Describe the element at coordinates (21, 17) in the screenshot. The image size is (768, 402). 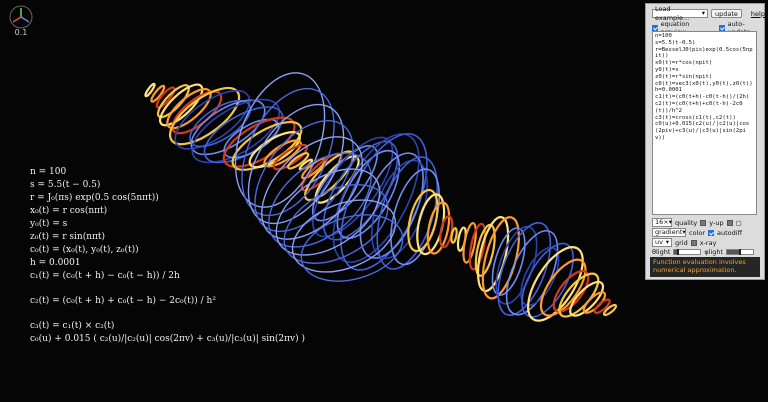
I see `axes-gizmo-icon` at that location.